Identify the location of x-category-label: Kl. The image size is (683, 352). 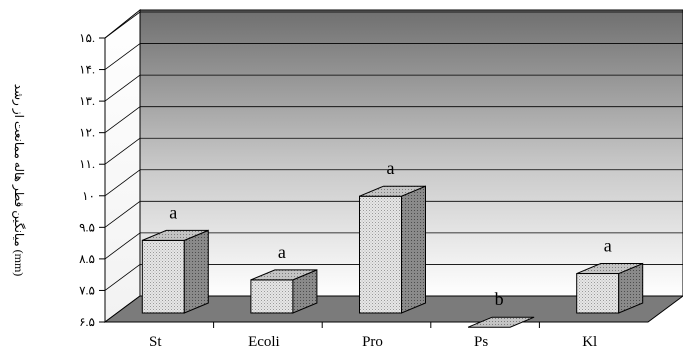
(589, 342).